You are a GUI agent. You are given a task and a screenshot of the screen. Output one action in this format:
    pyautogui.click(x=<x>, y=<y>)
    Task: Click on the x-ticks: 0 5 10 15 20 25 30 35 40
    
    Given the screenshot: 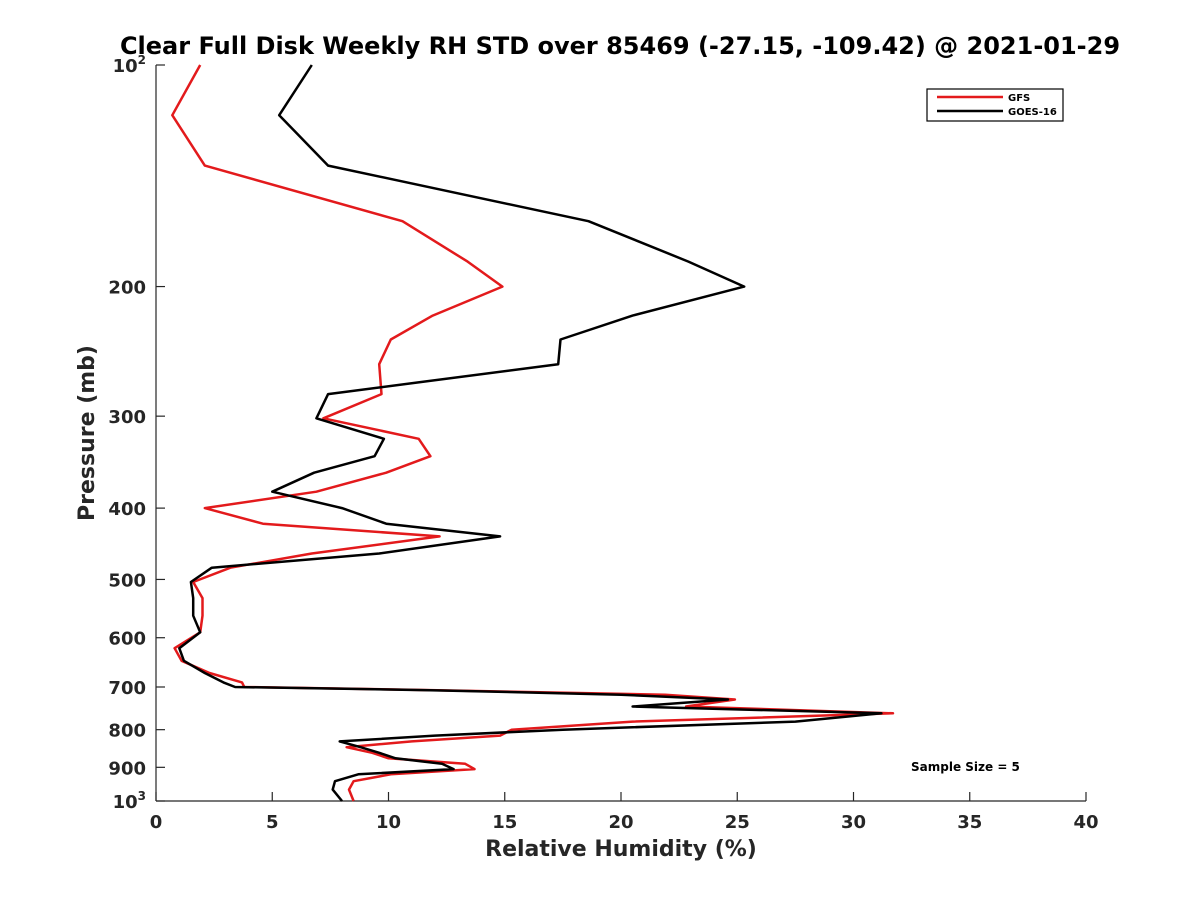 What is the action you would take?
    pyautogui.click(x=624, y=812)
    